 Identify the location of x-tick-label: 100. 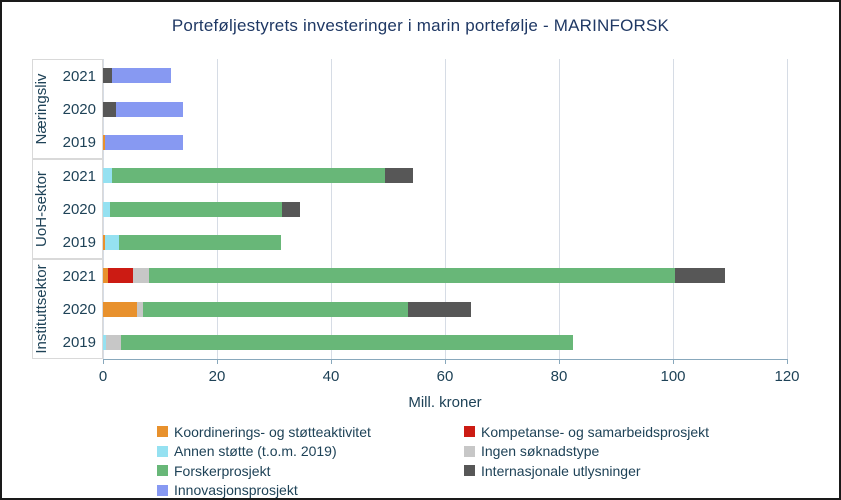
(673, 376).